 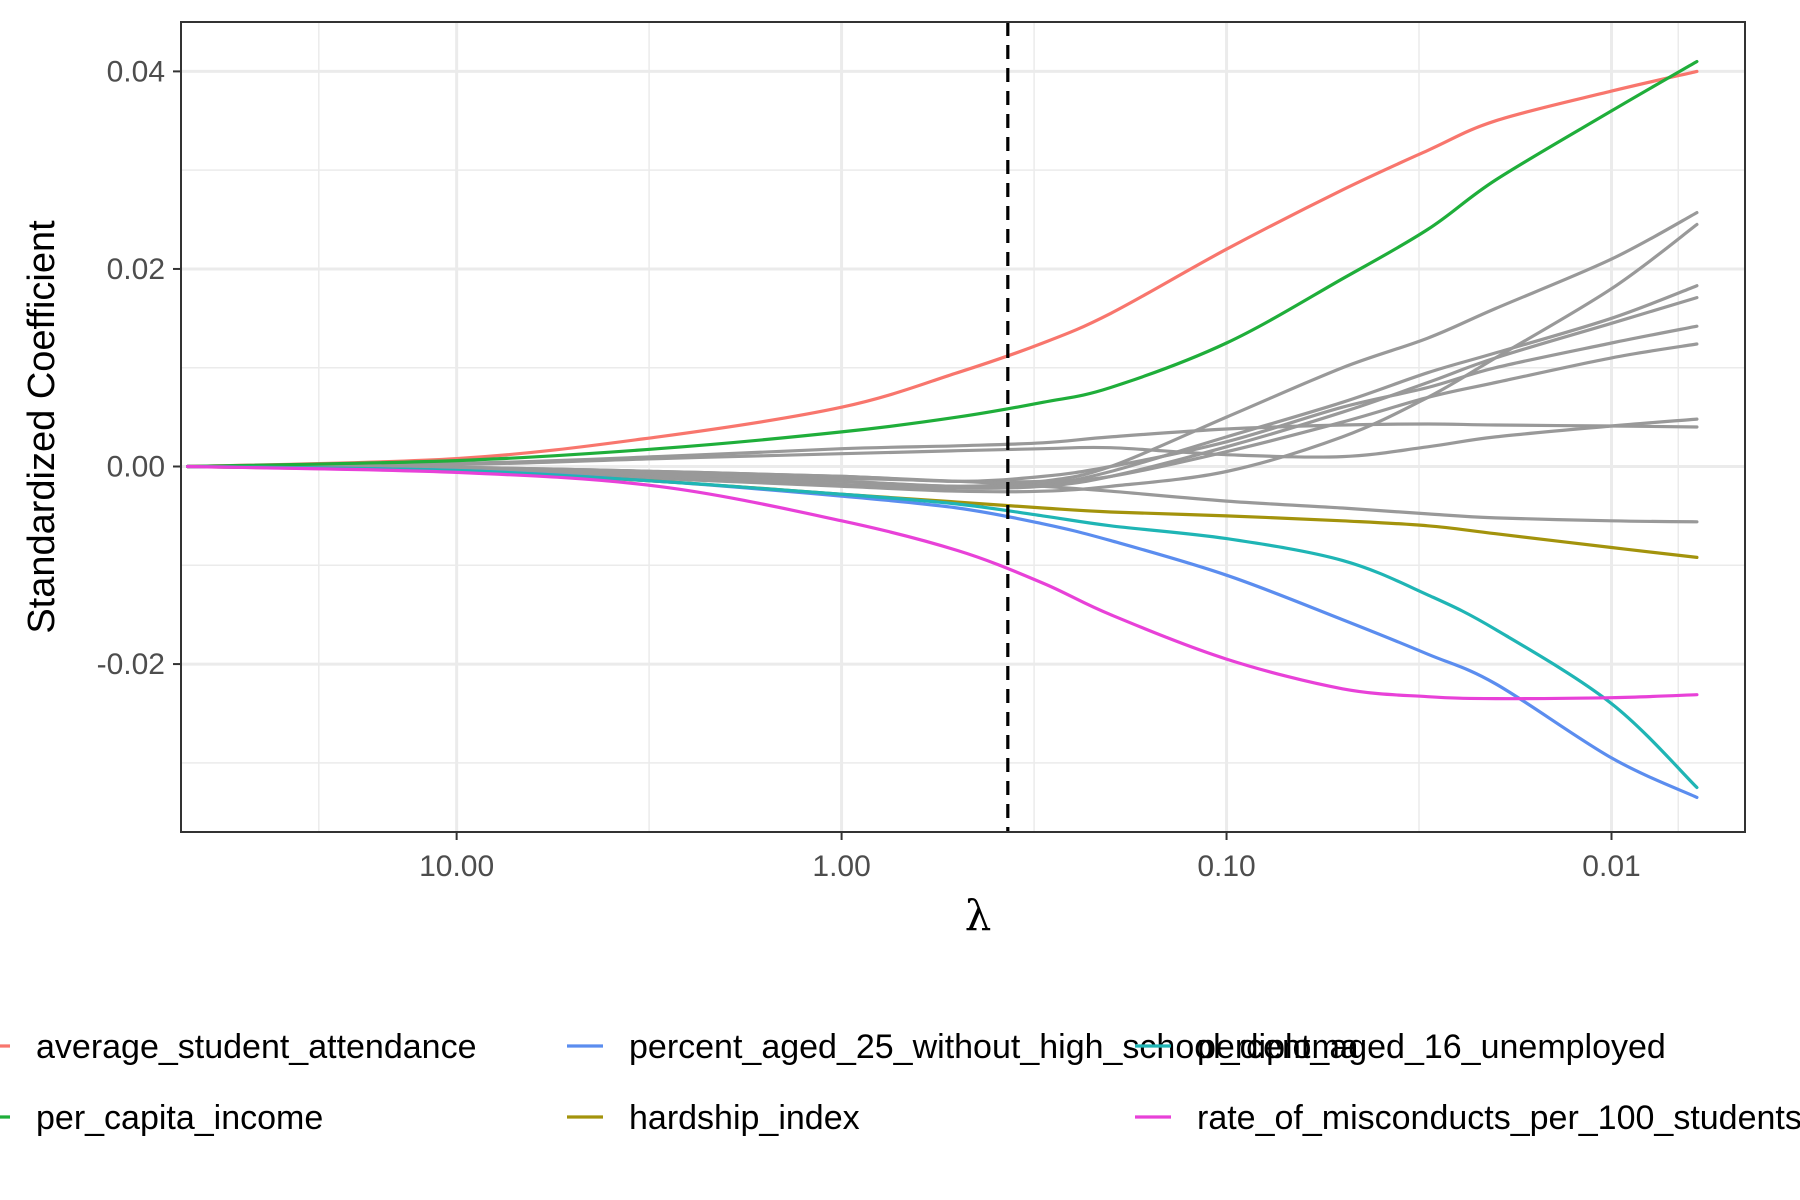 What do you see at coordinates (136, 71) in the screenshot?
I see `y-tick-label: 0.04` at bounding box center [136, 71].